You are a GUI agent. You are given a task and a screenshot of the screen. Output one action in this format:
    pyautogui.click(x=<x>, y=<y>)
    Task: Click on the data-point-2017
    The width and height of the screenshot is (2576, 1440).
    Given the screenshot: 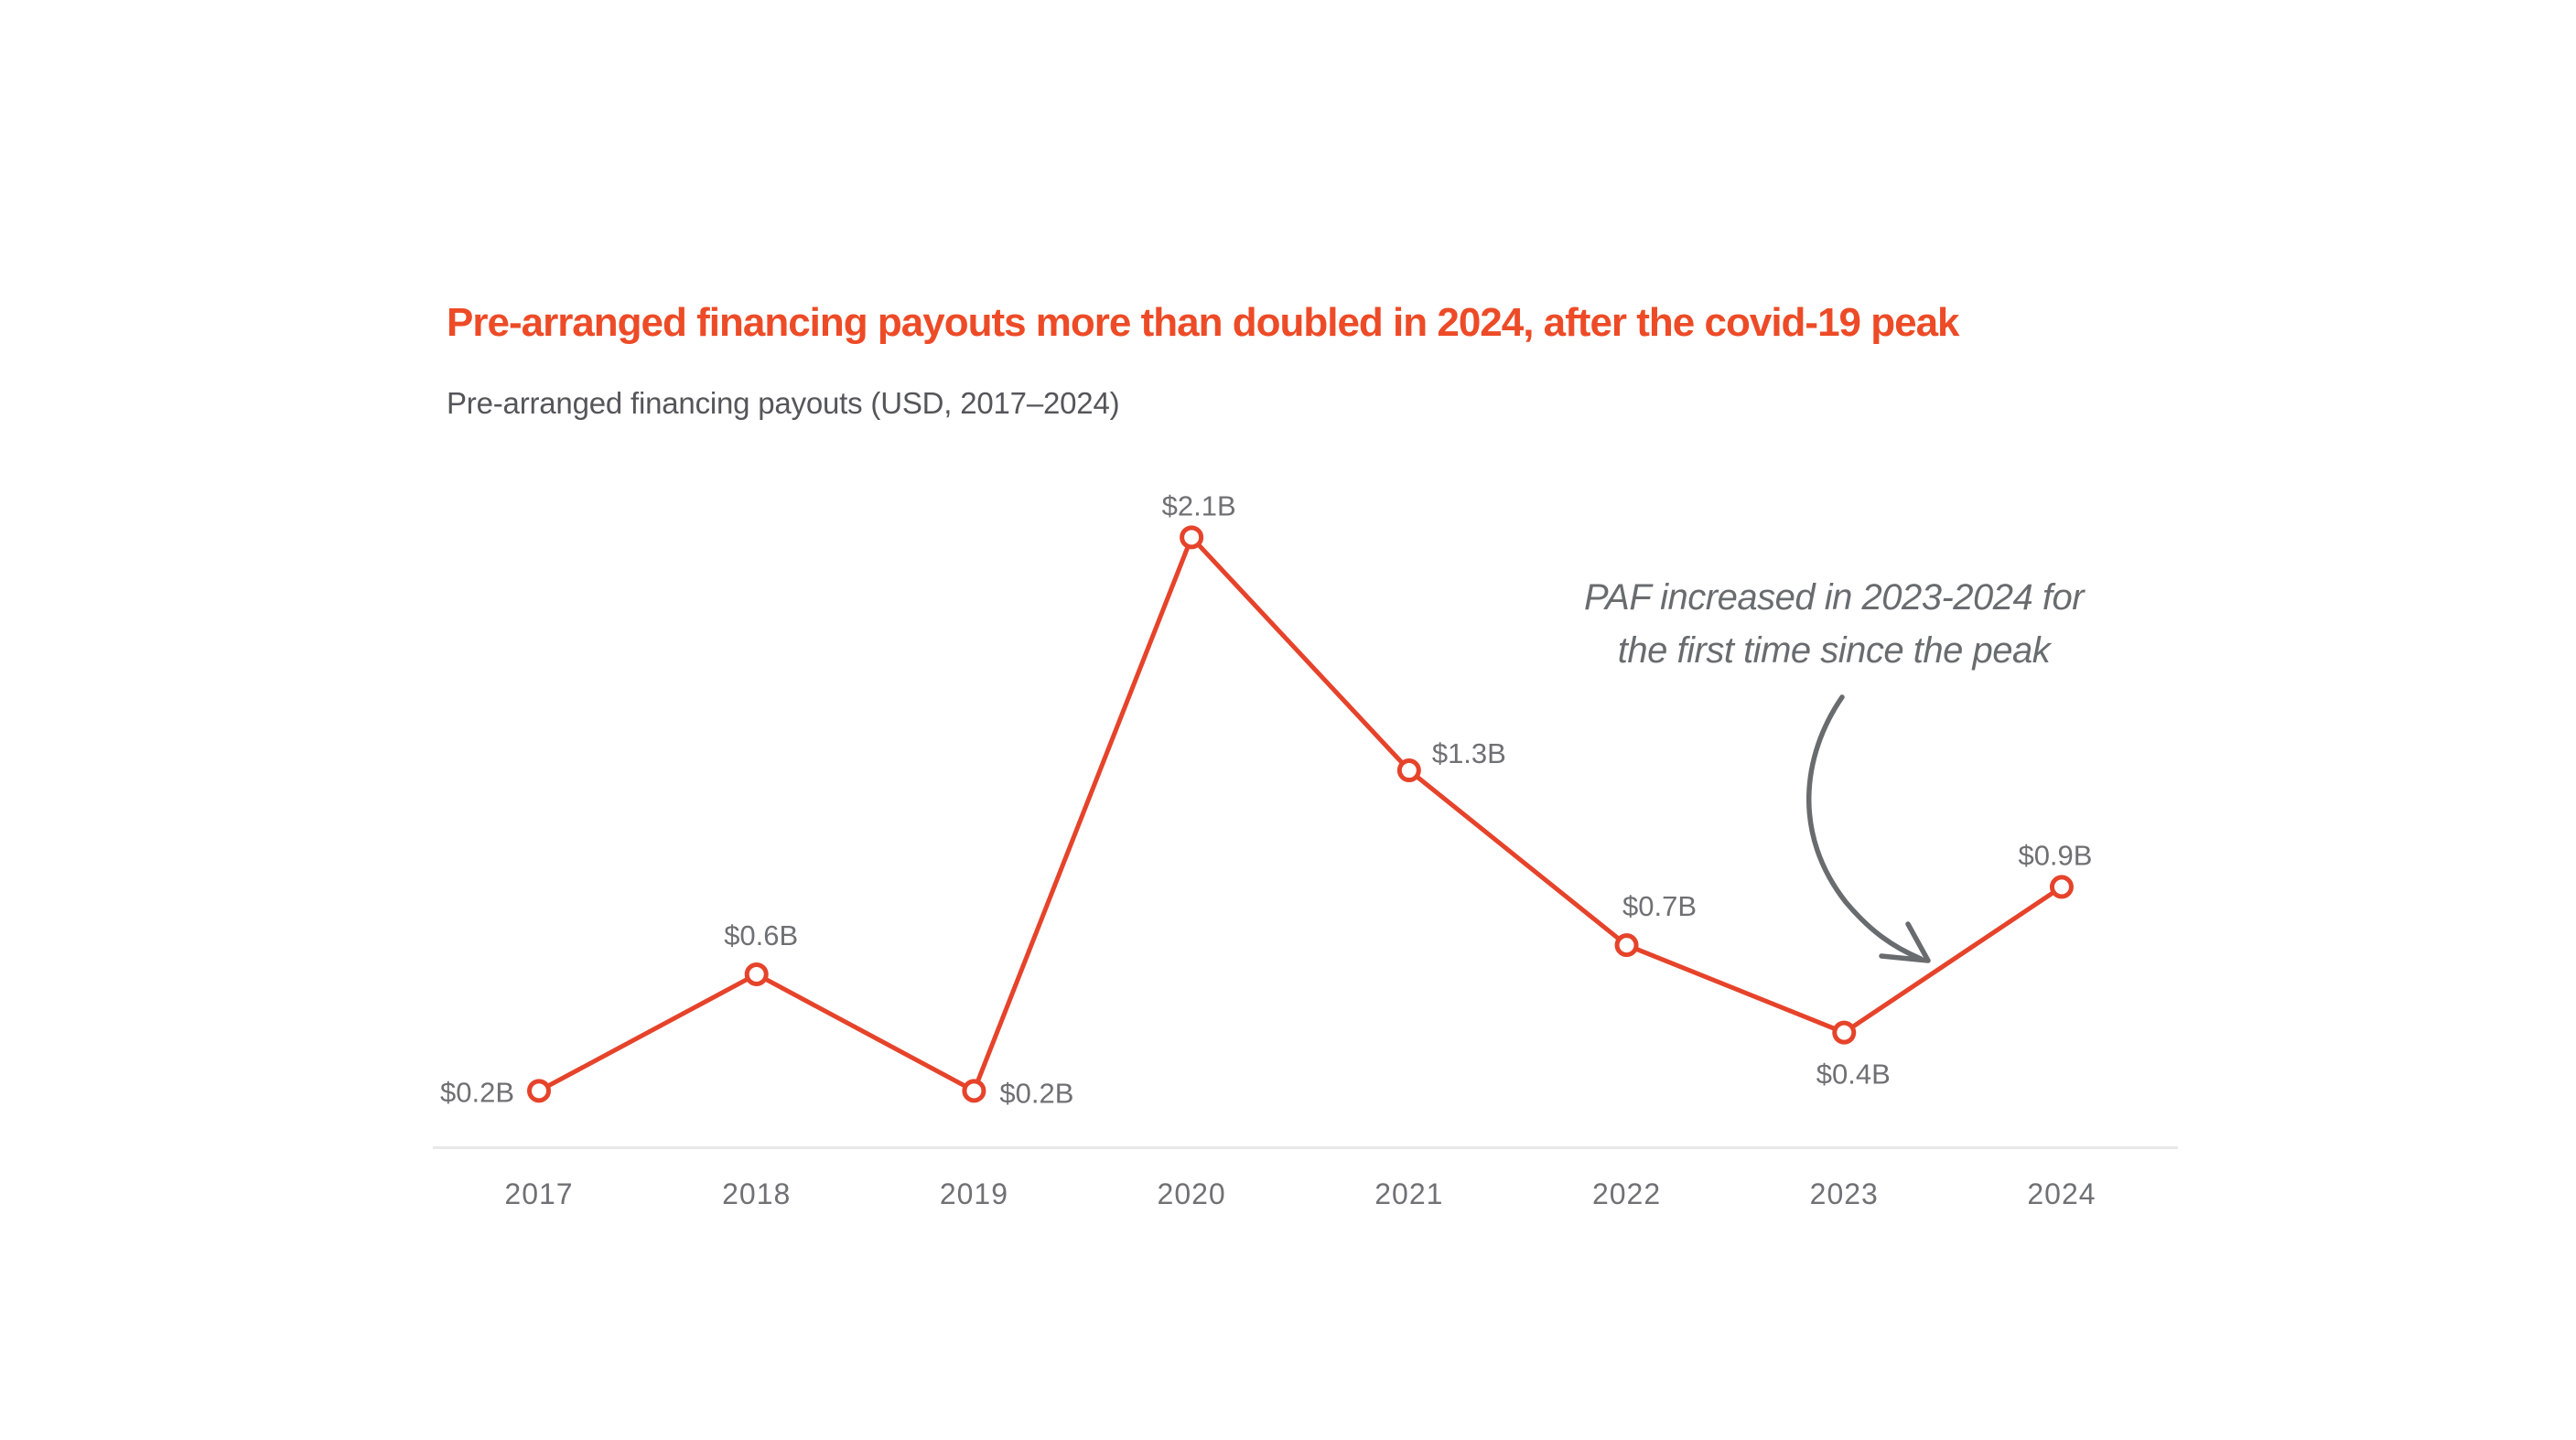 What is the action you would take?
    pyautogui.click(x=539, y=1091)
    